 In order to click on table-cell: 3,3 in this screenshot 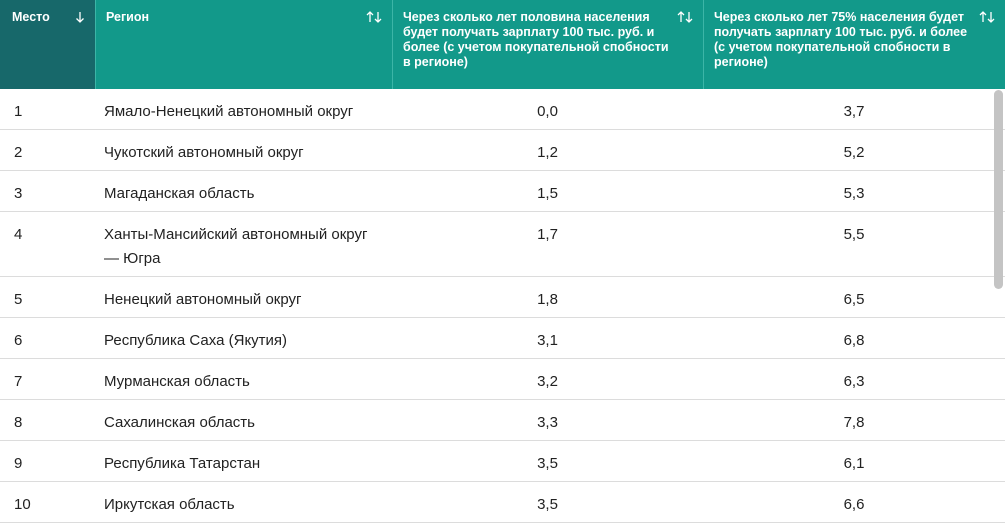, I will do `click(547, 422)`.